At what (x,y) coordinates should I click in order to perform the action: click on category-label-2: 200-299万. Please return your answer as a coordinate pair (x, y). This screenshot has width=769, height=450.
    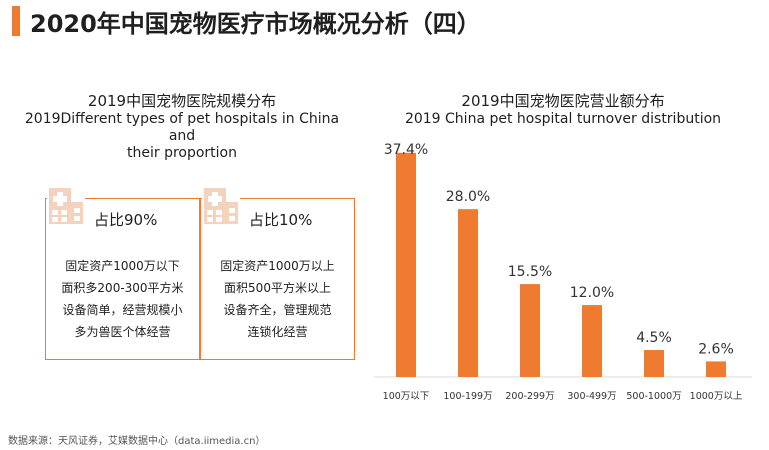
    Looking at the image, I should click on (529, 396).